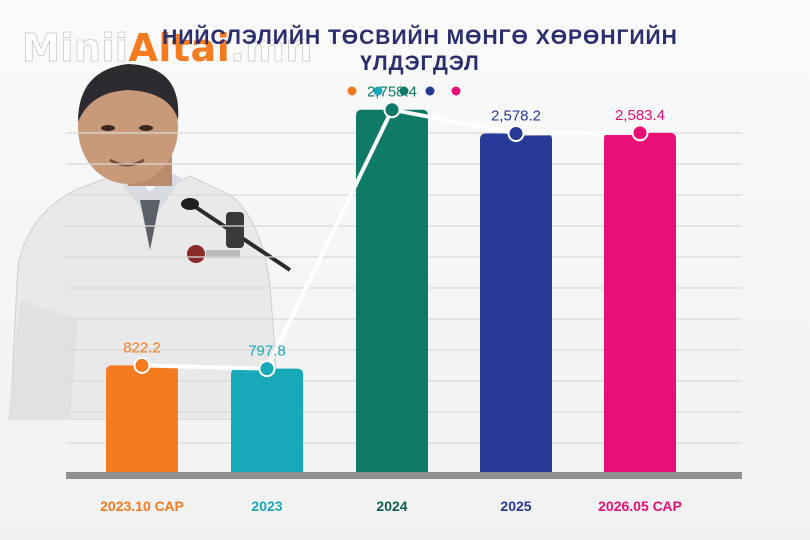 The height and width of the screenshot is (540, 810). I want to click on value-label-4: 2,578.2, so click(516, 116).